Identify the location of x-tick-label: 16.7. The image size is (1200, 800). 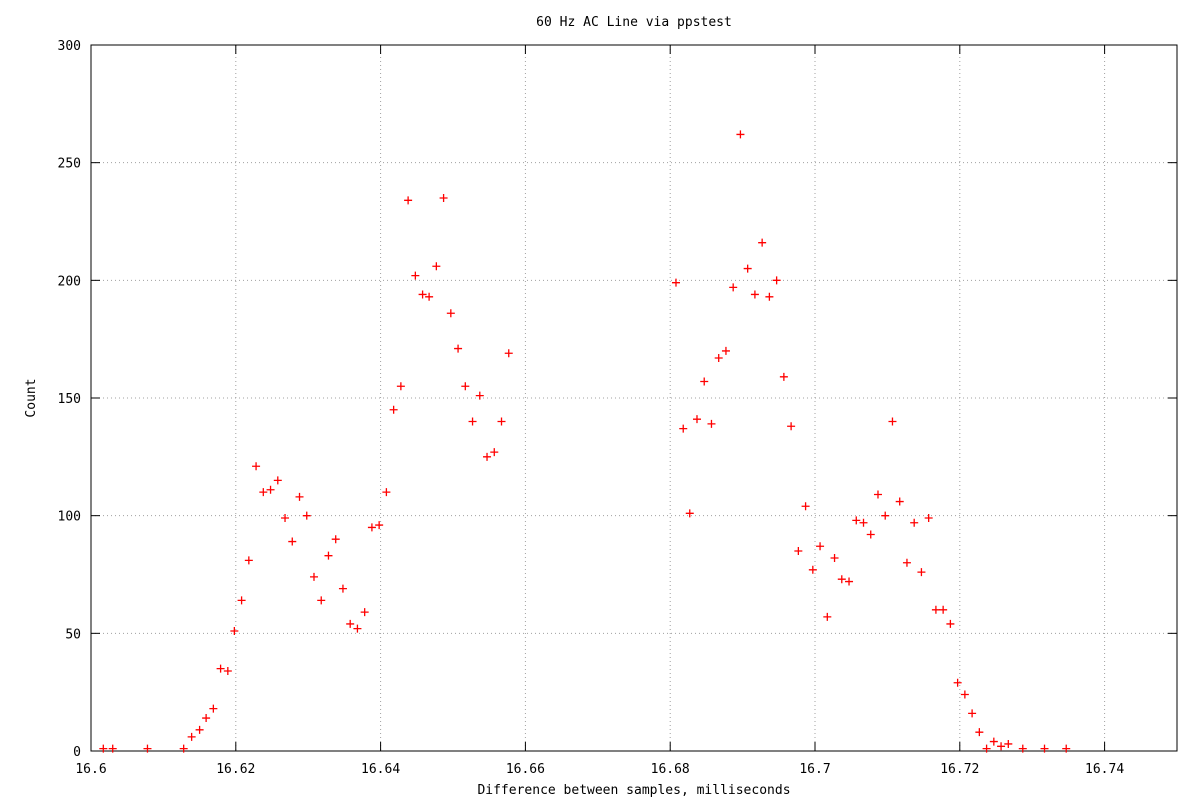
(814, 769).